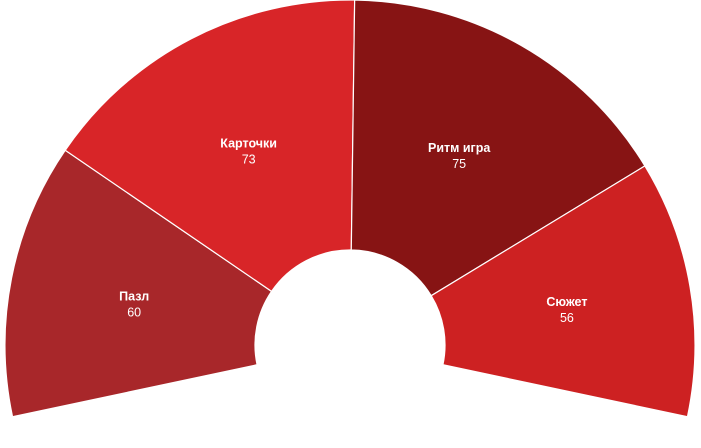 The image size is (701, 448). Describe the element at coordinates (567, 318) in the screenshot. I see `slice-value-3: 56` at that location.